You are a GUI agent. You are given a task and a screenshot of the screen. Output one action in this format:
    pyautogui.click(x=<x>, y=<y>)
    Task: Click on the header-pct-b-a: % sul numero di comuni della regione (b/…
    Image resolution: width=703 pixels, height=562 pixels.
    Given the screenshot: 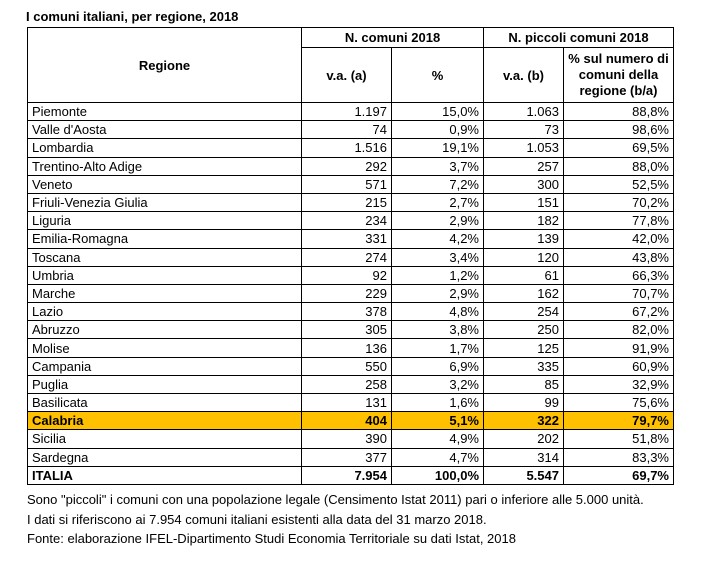 What is the action you would take?
    pyautogui.click(x=618, y=75)
    